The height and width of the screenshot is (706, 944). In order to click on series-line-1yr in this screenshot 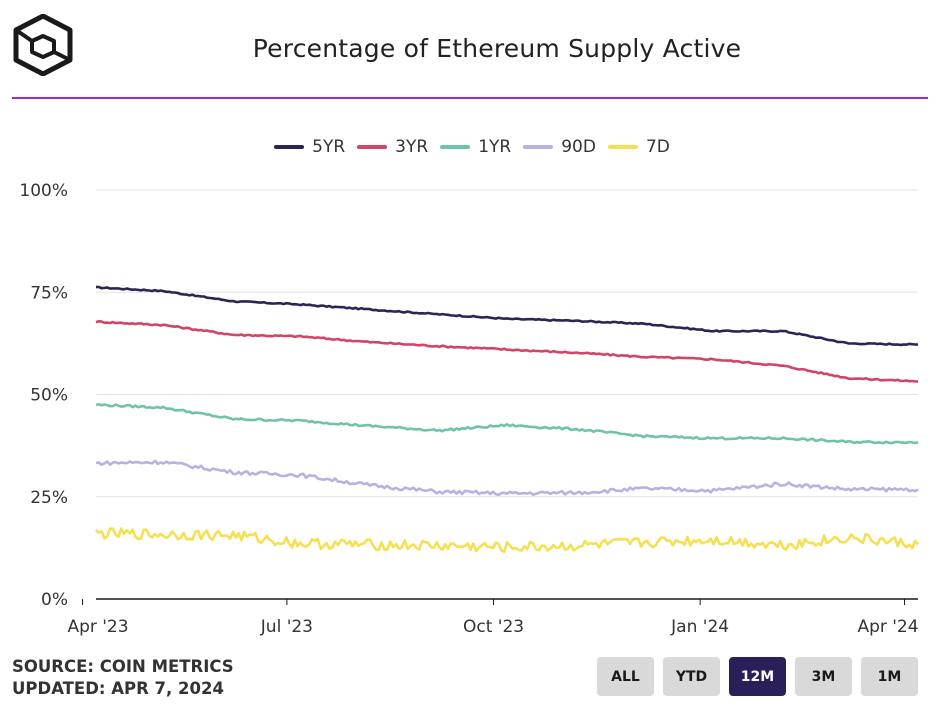, I will do `click(507, 424)`.